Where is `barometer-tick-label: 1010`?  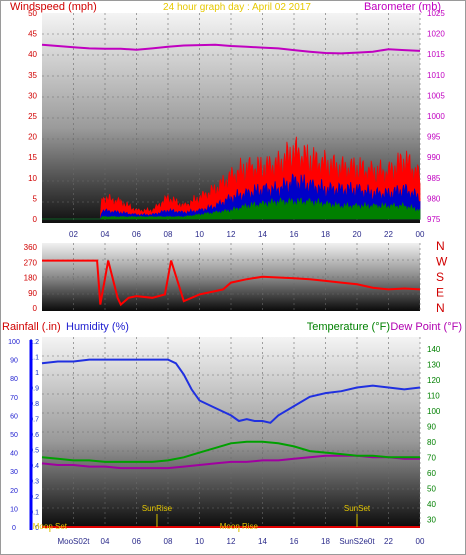
barometer-tick-label: 1010 is located at coordinates (436, 75).